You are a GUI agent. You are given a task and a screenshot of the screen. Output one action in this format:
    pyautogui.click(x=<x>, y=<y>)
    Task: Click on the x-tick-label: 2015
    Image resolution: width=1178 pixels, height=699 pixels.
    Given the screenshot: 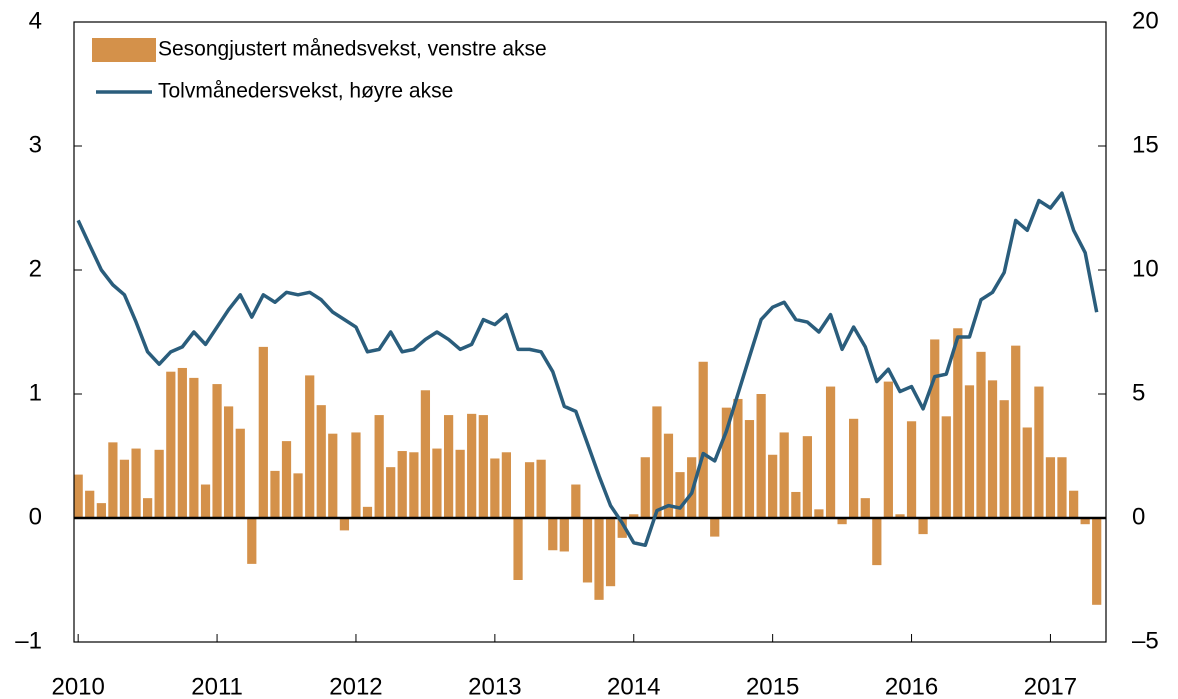 What is the action you would take?
    pyautogui.click(x=772, y=686)
    